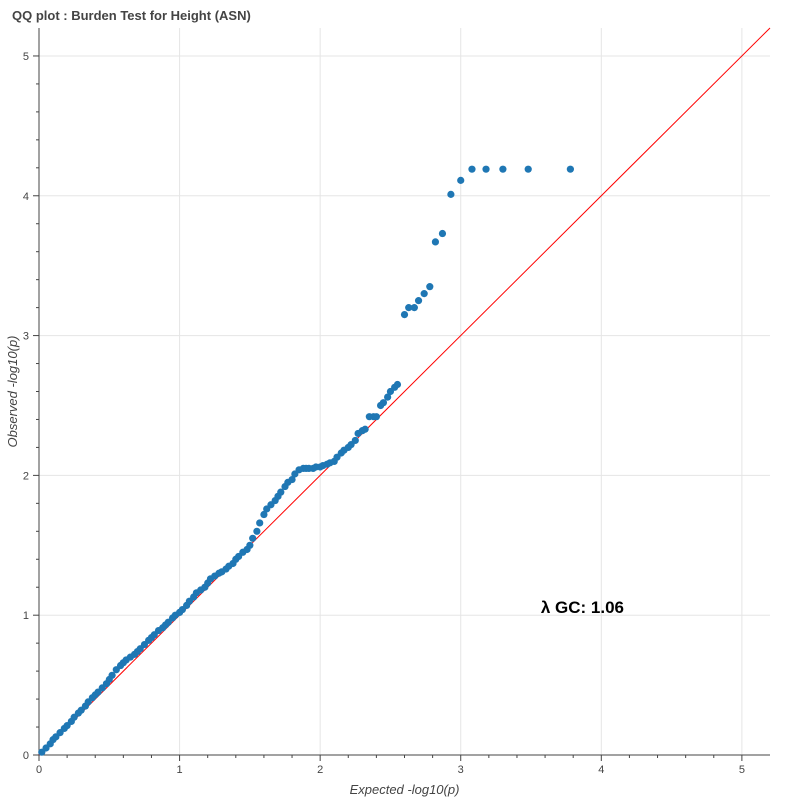 The image size is (800, 800). What do you see at coordinates (742, 770) in the screenshot?
I see `x-tick-label: 5` at bounding box center [742, 770].